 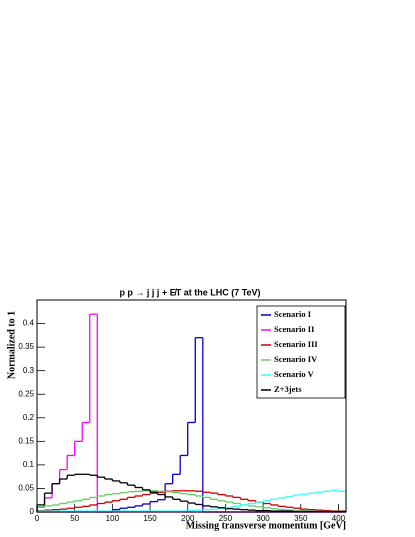 What do you see at coordinates (294, 374) in the screenshot?
I see `legend-label: Scenario V` at bounding box center [294, 374].